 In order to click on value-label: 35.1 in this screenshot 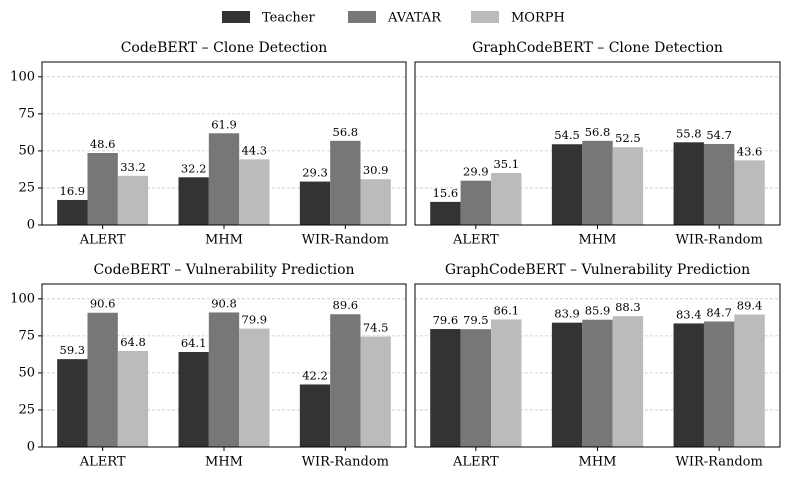, I will do `click(506, 164)`.